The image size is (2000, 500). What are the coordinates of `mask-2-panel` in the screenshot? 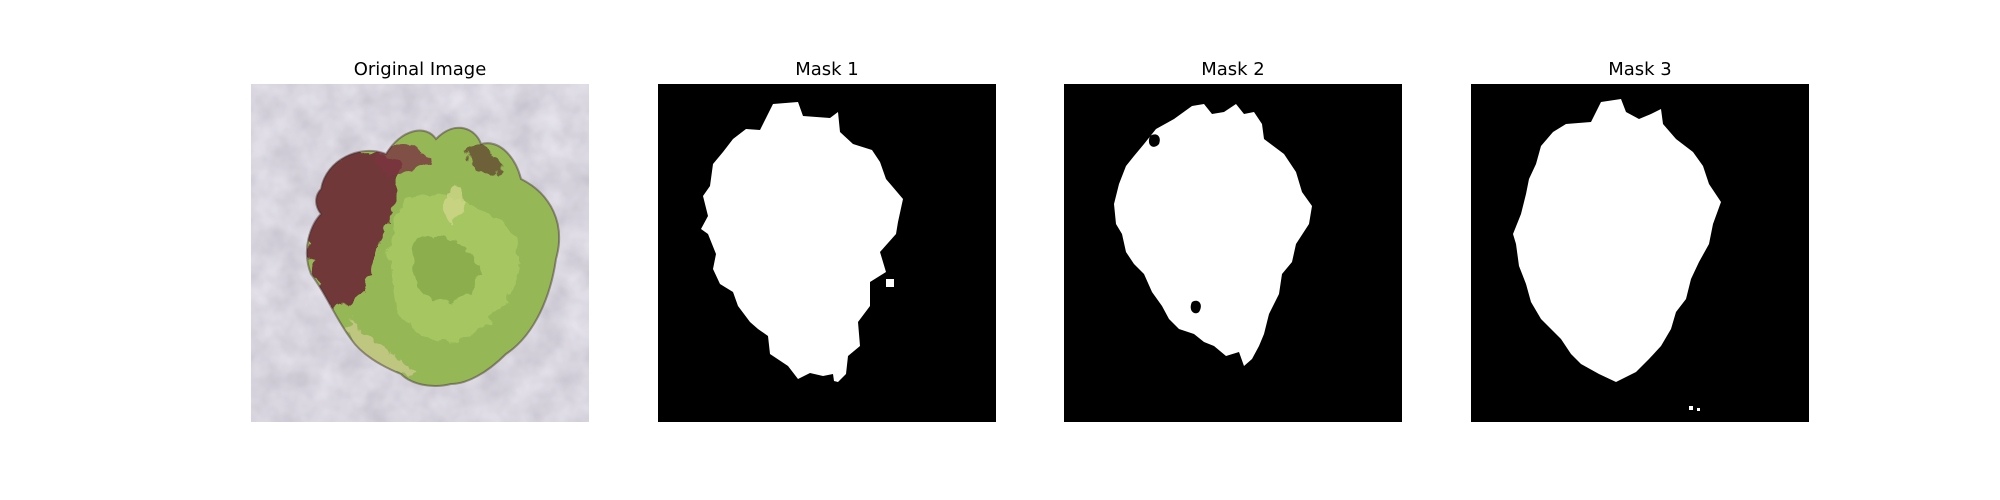 It's located at (1233, 253).